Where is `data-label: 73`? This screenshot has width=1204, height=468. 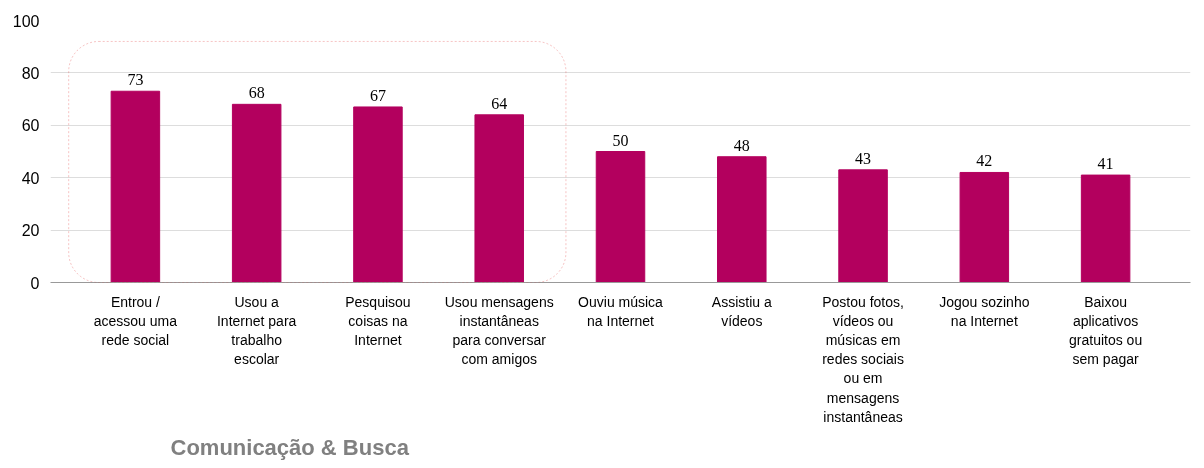 data-label: 73 is located at coordinates (135, 80).